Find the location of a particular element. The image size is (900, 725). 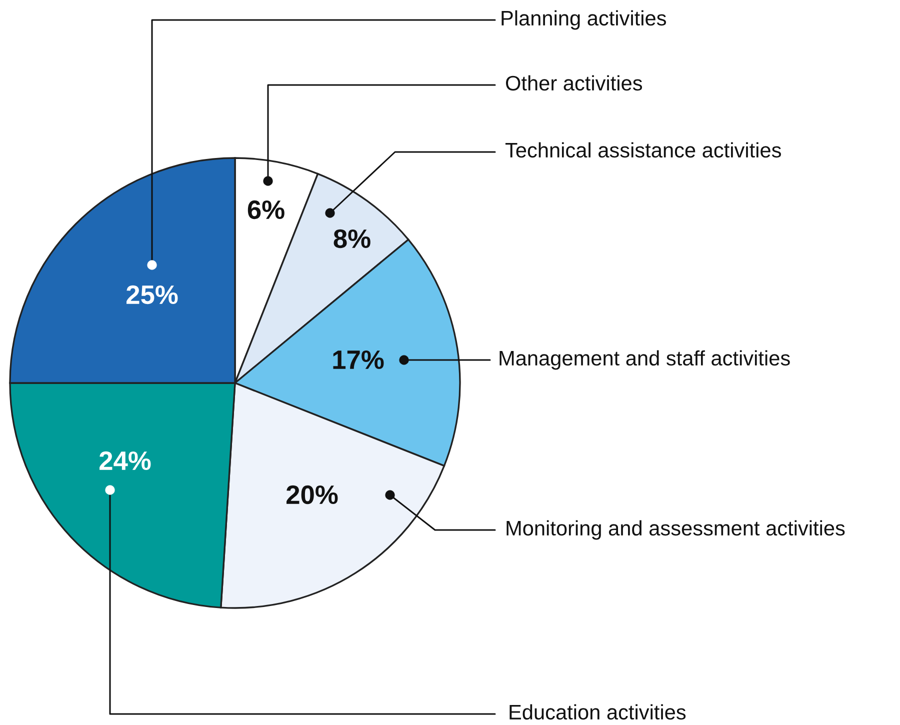

slice-label: Education activities is located at coordinates (598, 712).